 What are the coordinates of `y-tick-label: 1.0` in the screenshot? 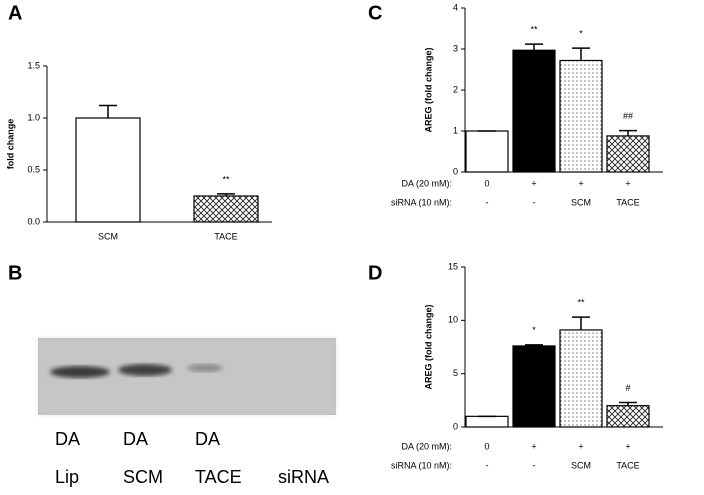 It's located at (33, 117).